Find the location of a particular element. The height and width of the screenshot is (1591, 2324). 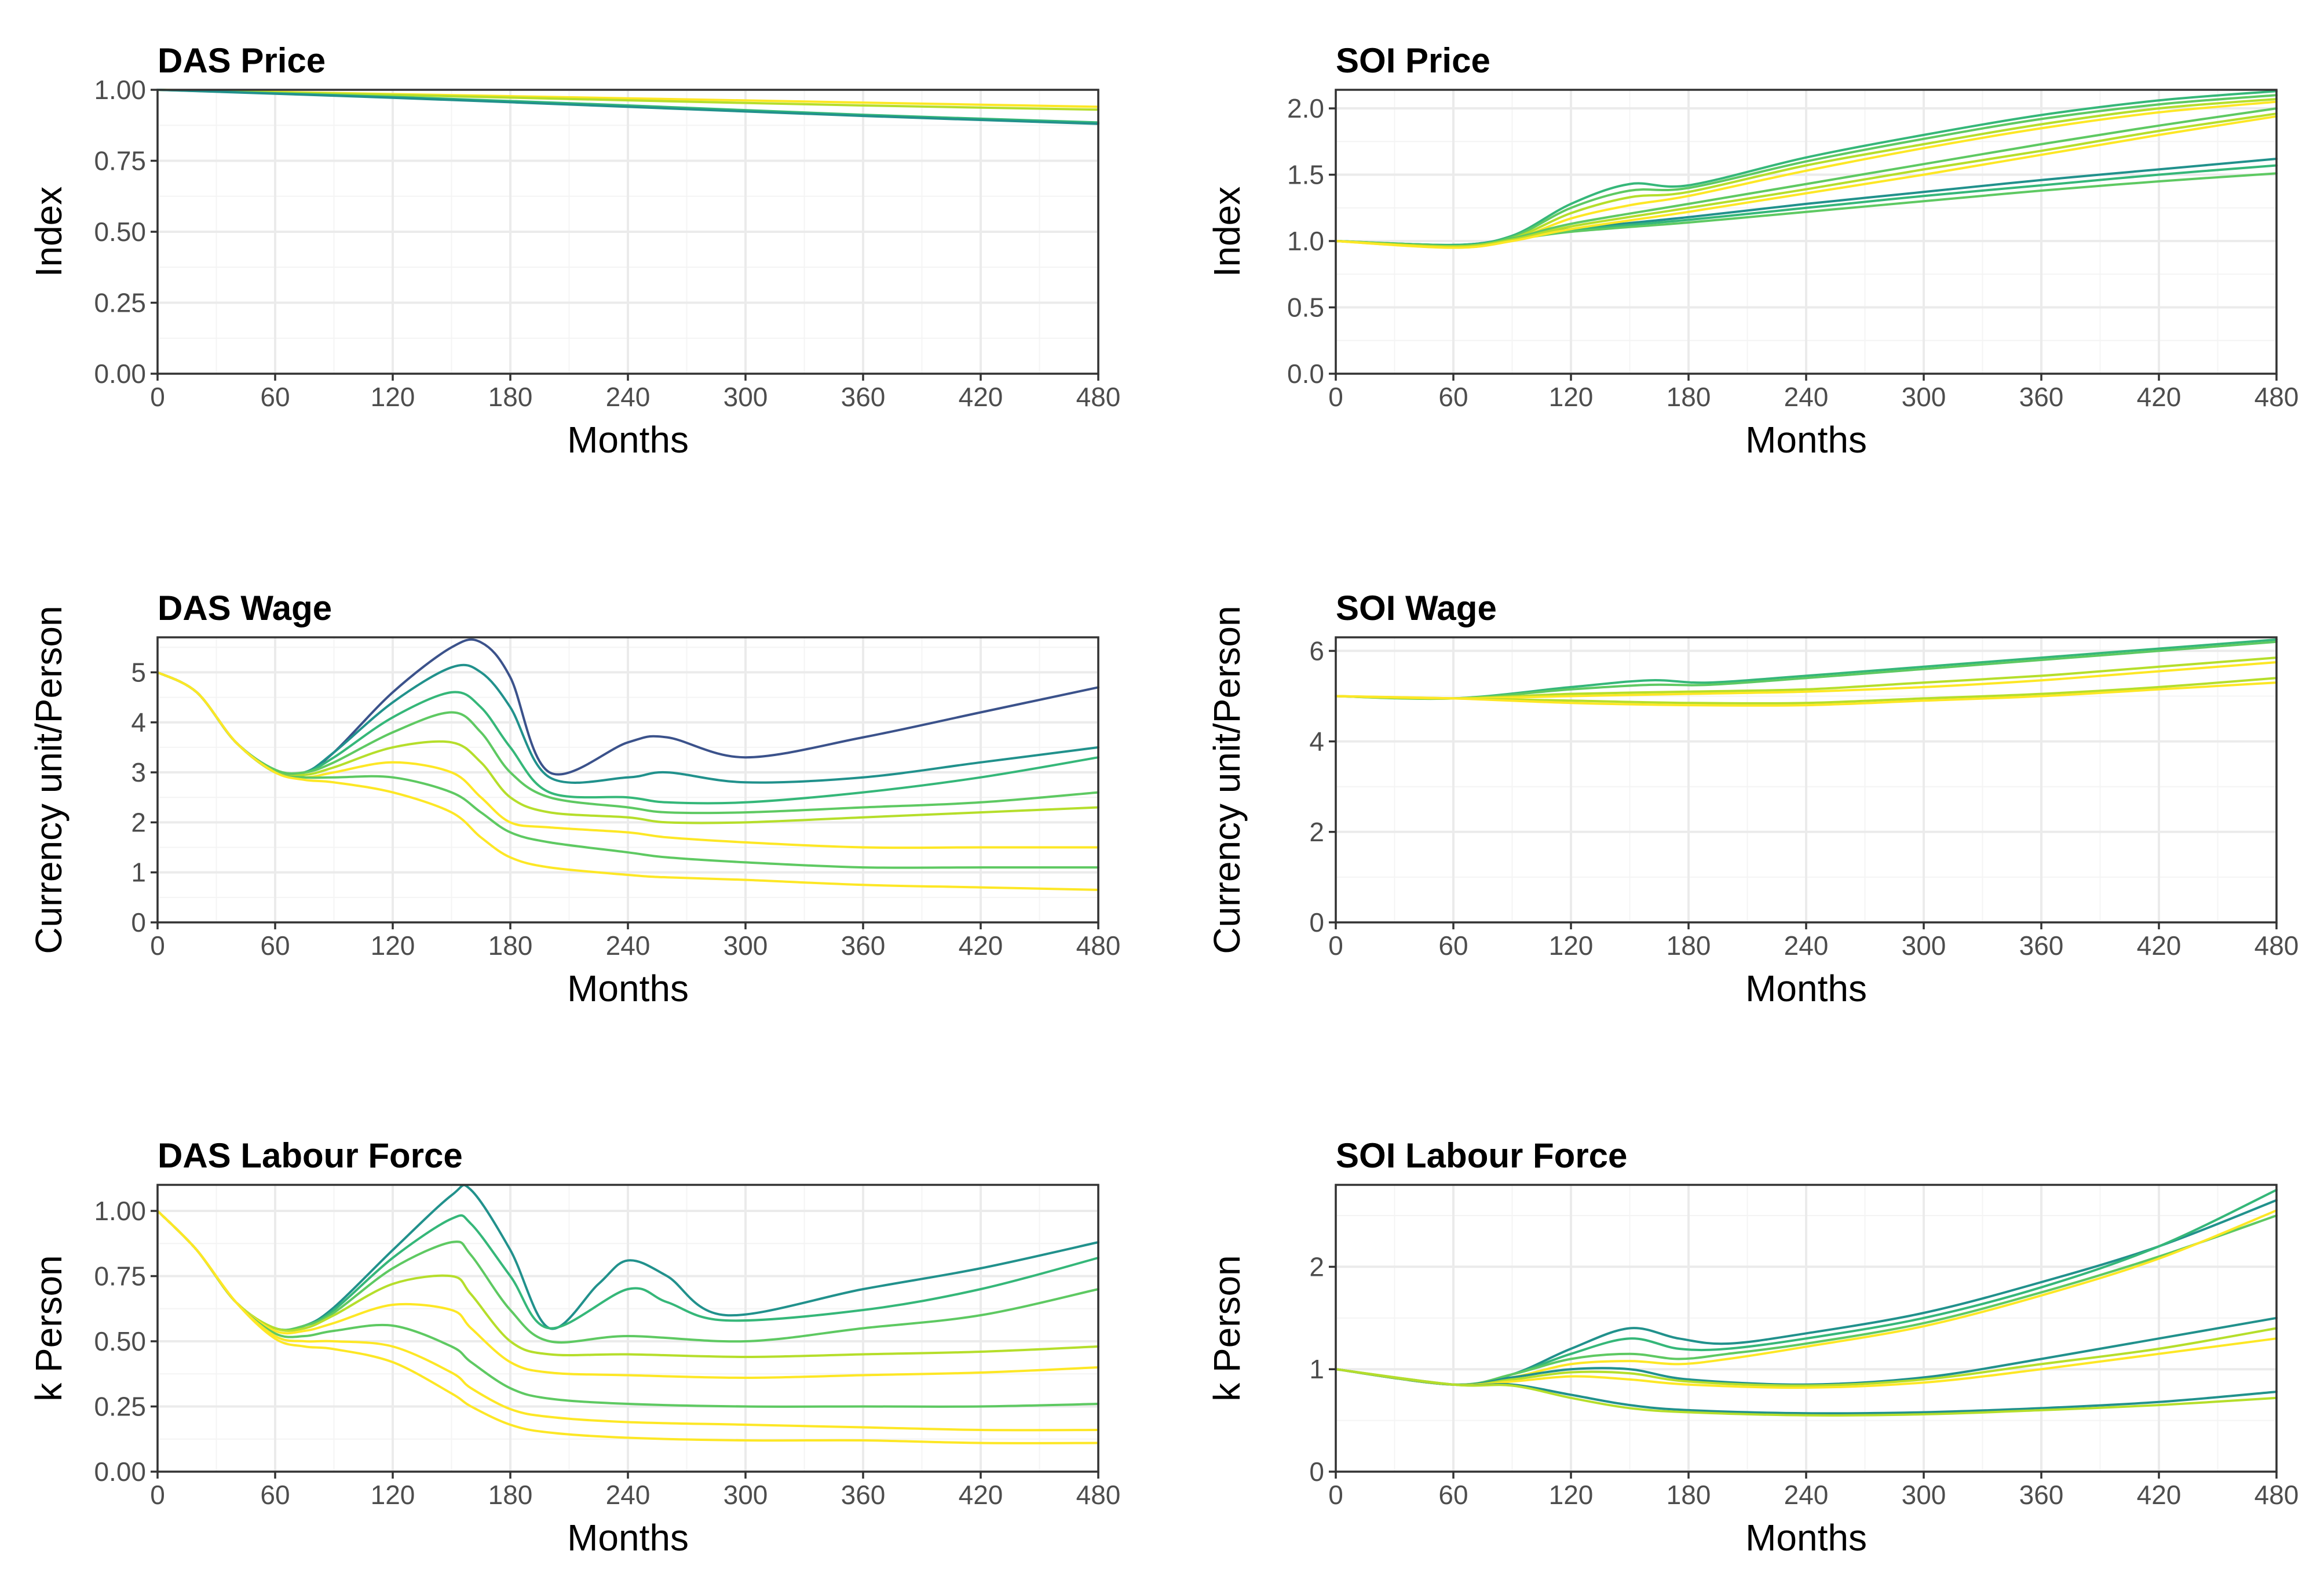

soi-price-y-tick-label: 0.0 is located at coordinates (1305, 374).